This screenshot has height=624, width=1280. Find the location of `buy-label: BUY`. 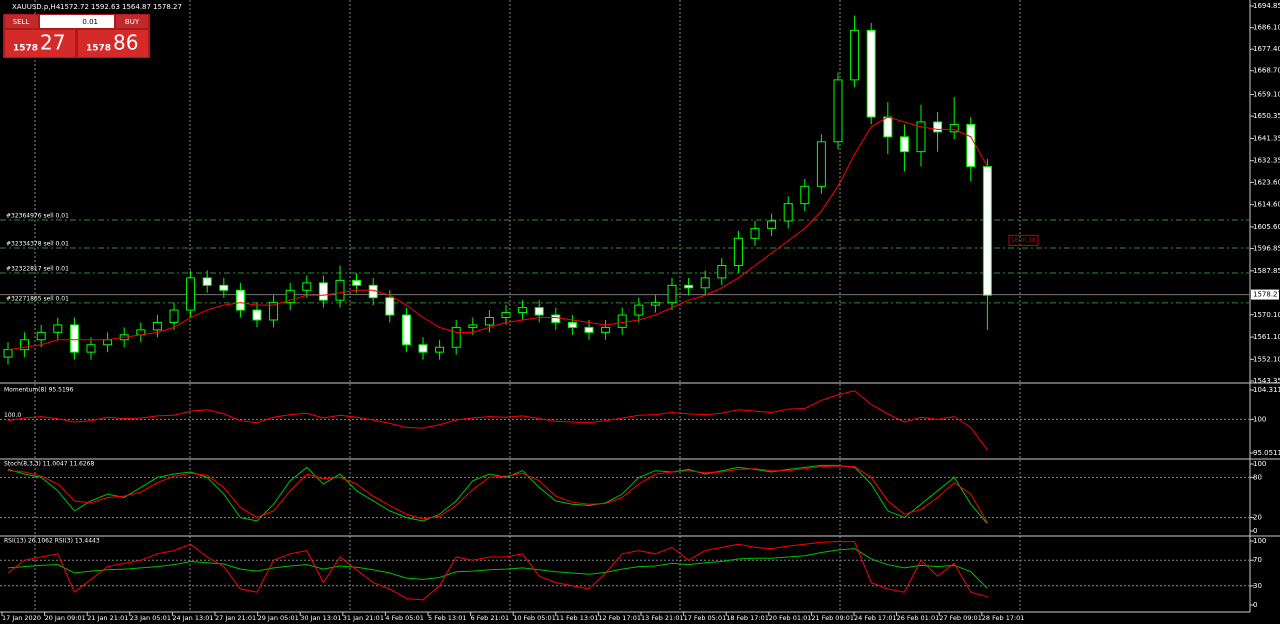

buy-label: BUY is located at coordinates (132, 22).